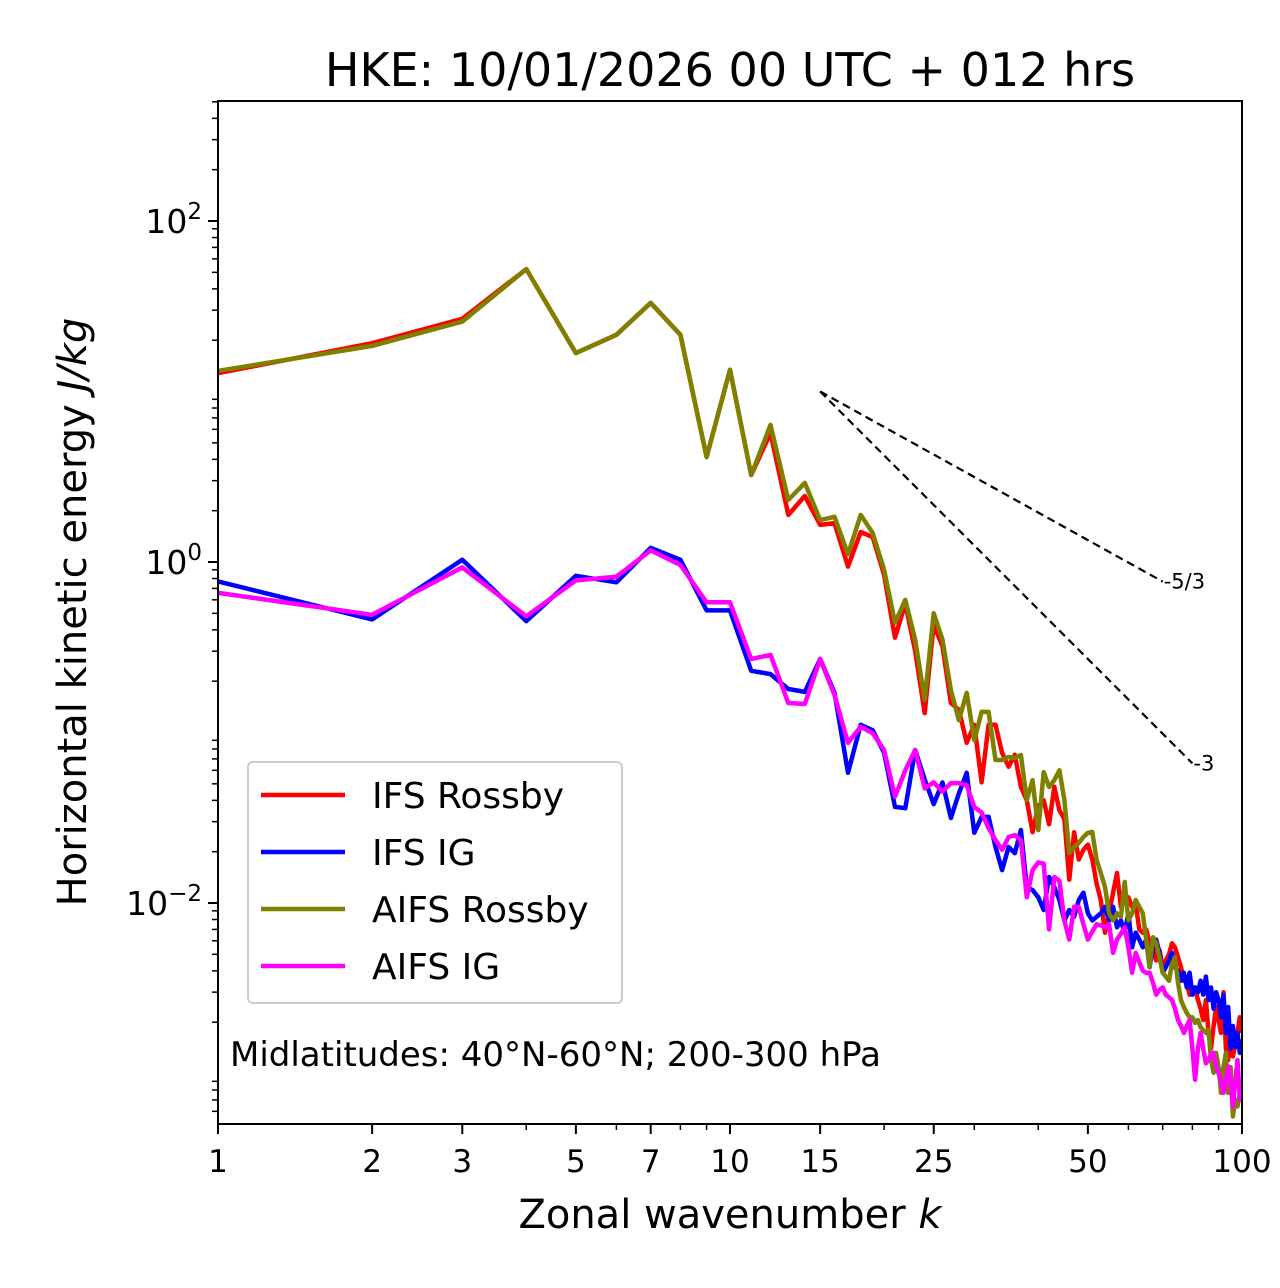 This screenshot has height=1288, width=1280. Describe the element at coordinates (173, 561) in the screenshot. I see `y-tick-label: 10⁰` at that location.